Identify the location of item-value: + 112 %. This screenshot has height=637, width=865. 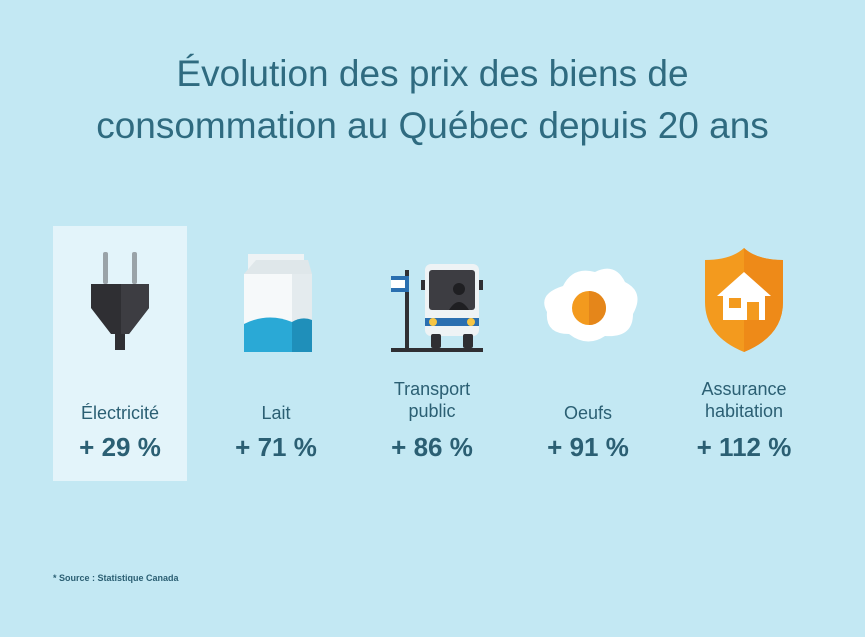
(744, 447).